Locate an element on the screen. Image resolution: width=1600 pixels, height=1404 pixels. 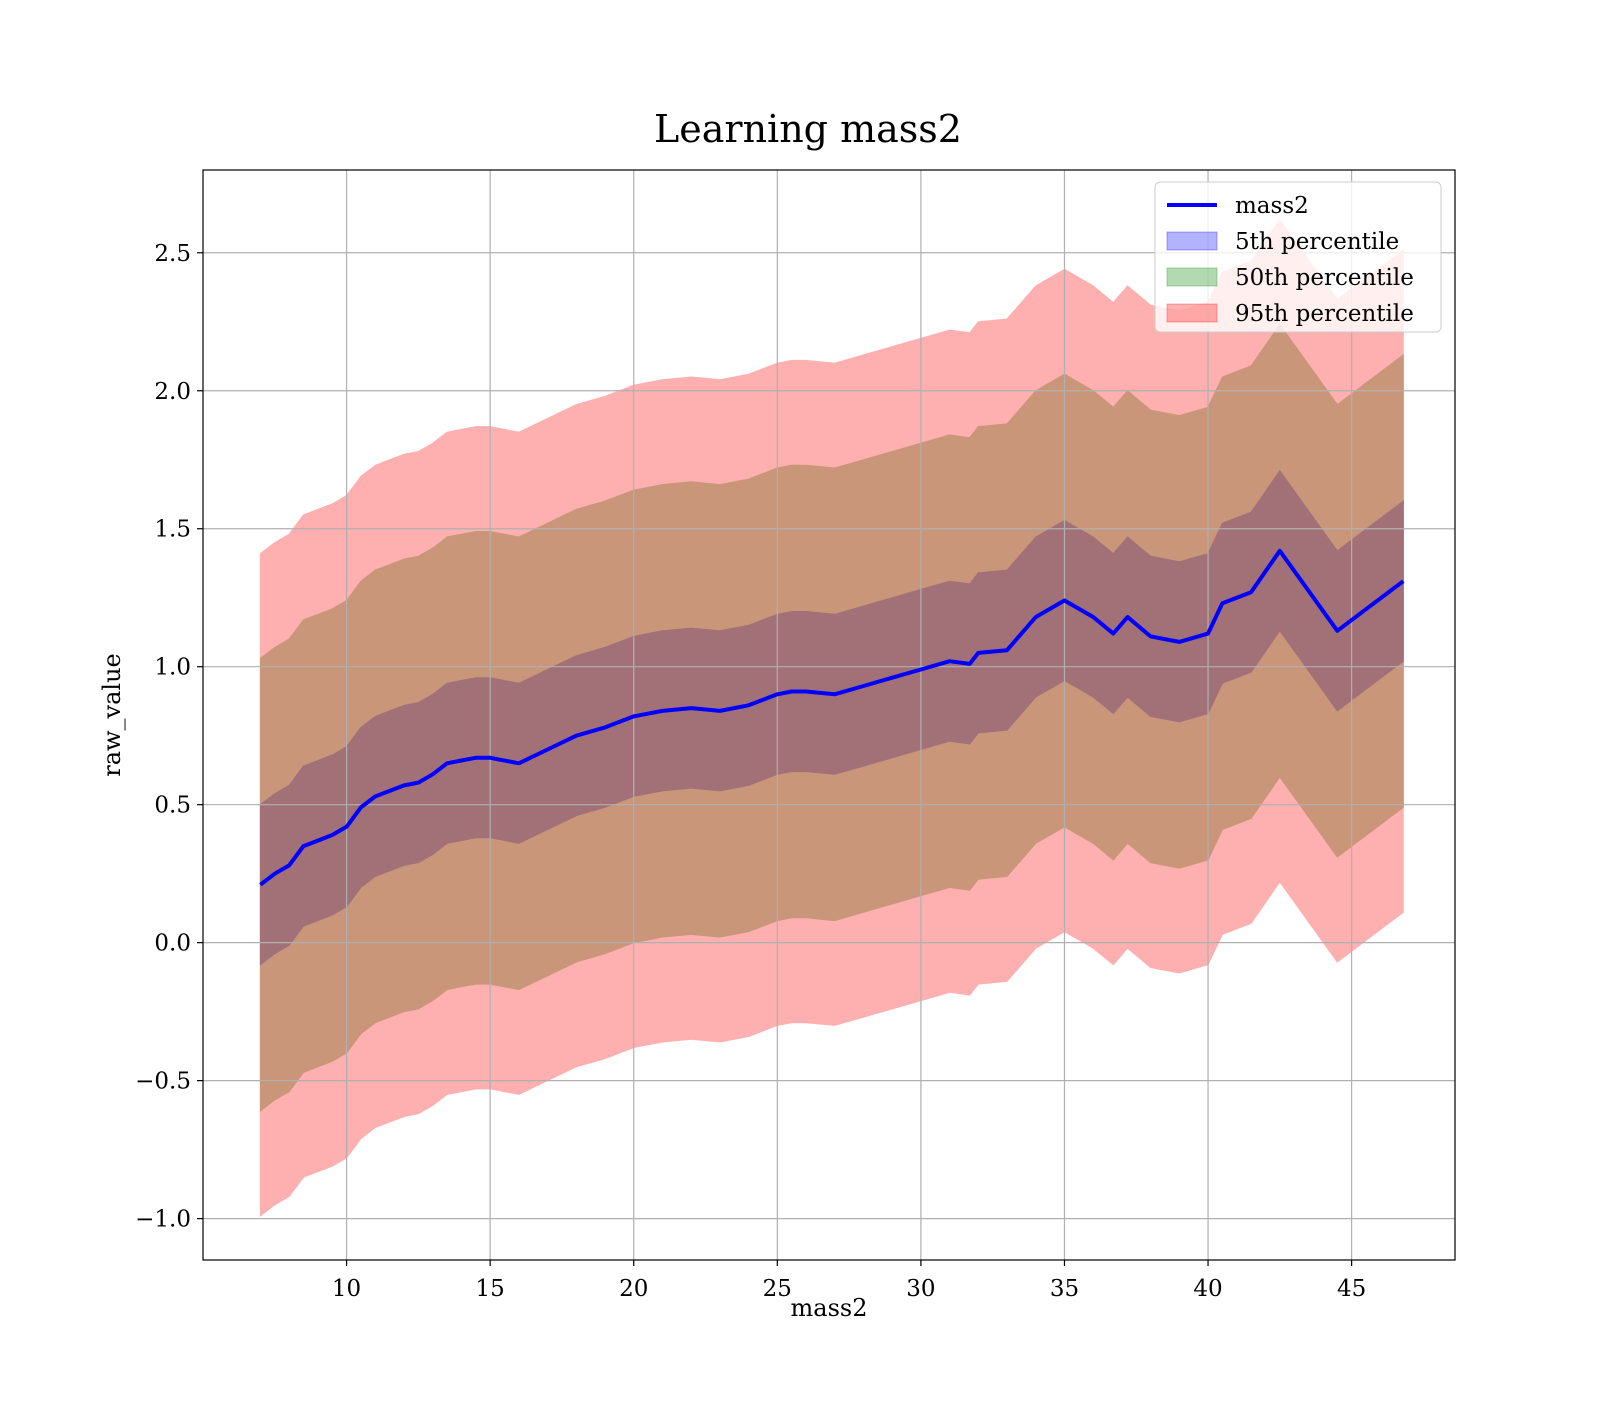
legend-swatch-5th-percentile is located at coordinates (1192, 241).